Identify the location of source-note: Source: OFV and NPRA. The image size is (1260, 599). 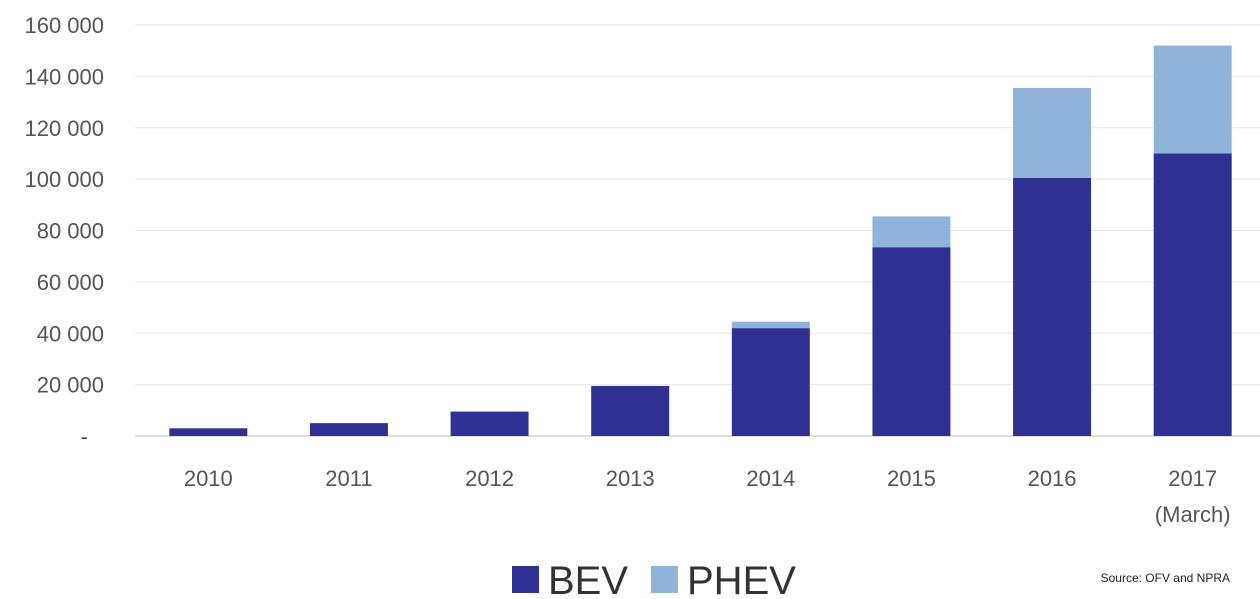
(1165, 578).